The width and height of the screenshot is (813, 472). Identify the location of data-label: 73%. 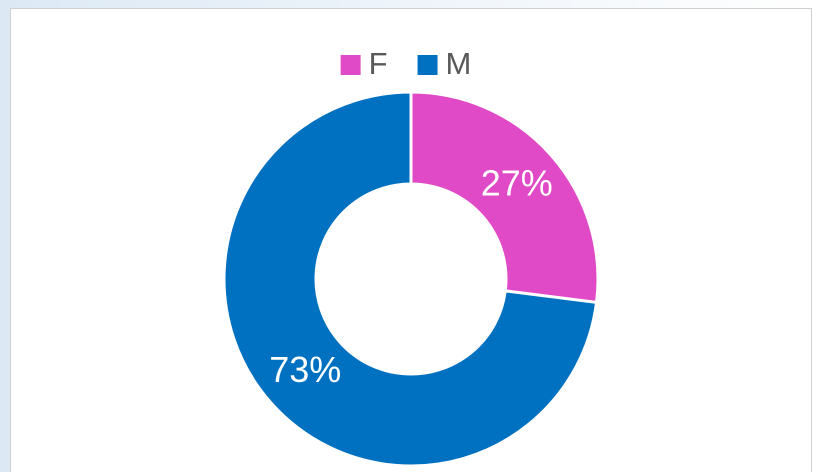
(305, 369).